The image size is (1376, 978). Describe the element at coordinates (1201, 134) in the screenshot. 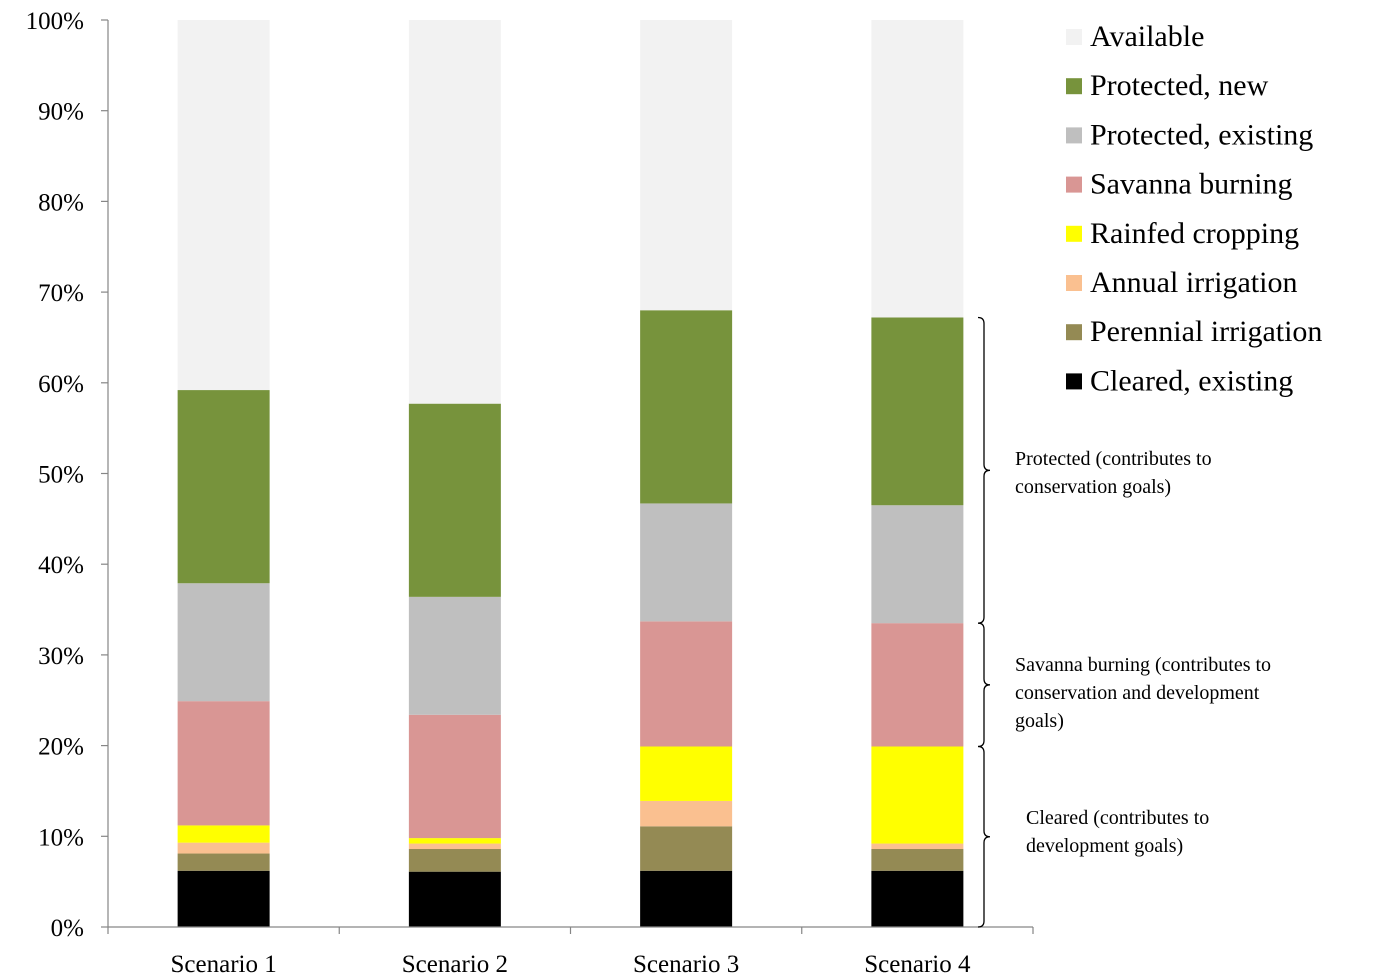

I see `legend-label: Protected, existing` at that location.